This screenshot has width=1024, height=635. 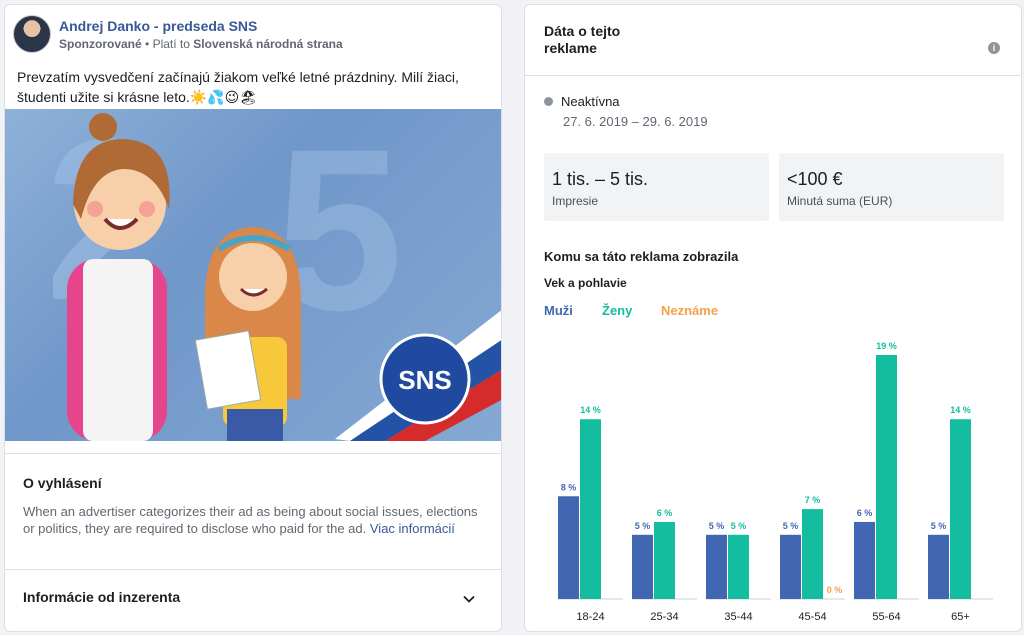 I want to click on about-title: O vyhlásení, so click(x=62, y=483).